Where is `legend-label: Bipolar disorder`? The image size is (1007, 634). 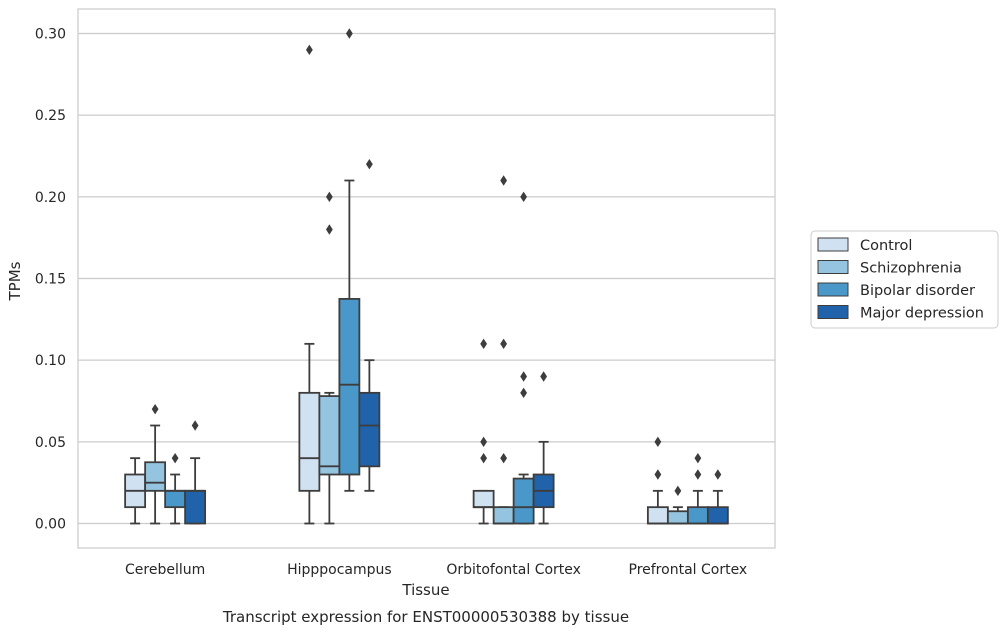 legend-label: Bipolar disorder is located at coordinates (917, 291).